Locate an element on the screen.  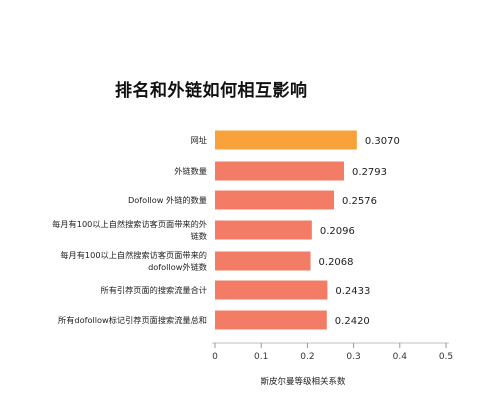
chart-title: 排名和外链如何相互影响 is located at coordinates (211, 91).